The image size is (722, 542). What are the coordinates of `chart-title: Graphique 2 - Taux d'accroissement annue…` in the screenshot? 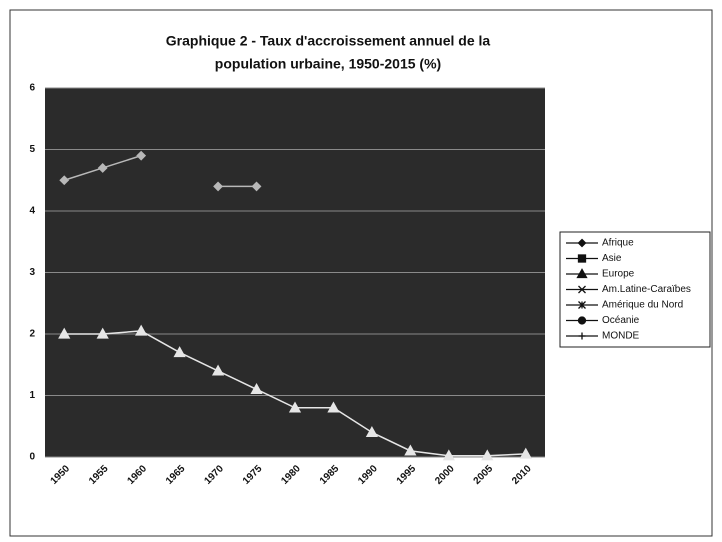 It's located at (328, 41).